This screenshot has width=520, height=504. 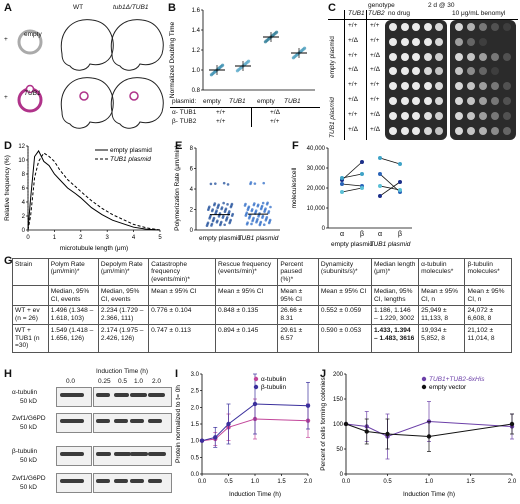 I want to click on panel-label-b: B, so click(x=172, y=8).